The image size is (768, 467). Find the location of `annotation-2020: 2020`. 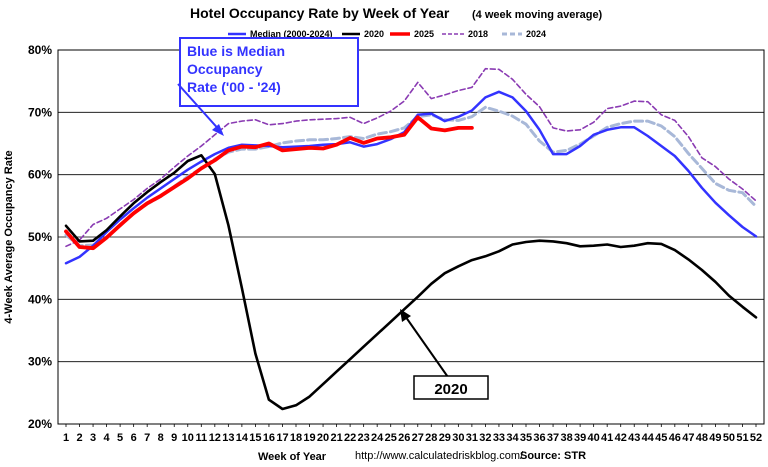

annotation-2020: 2020 is located at coordinates (444, 354).